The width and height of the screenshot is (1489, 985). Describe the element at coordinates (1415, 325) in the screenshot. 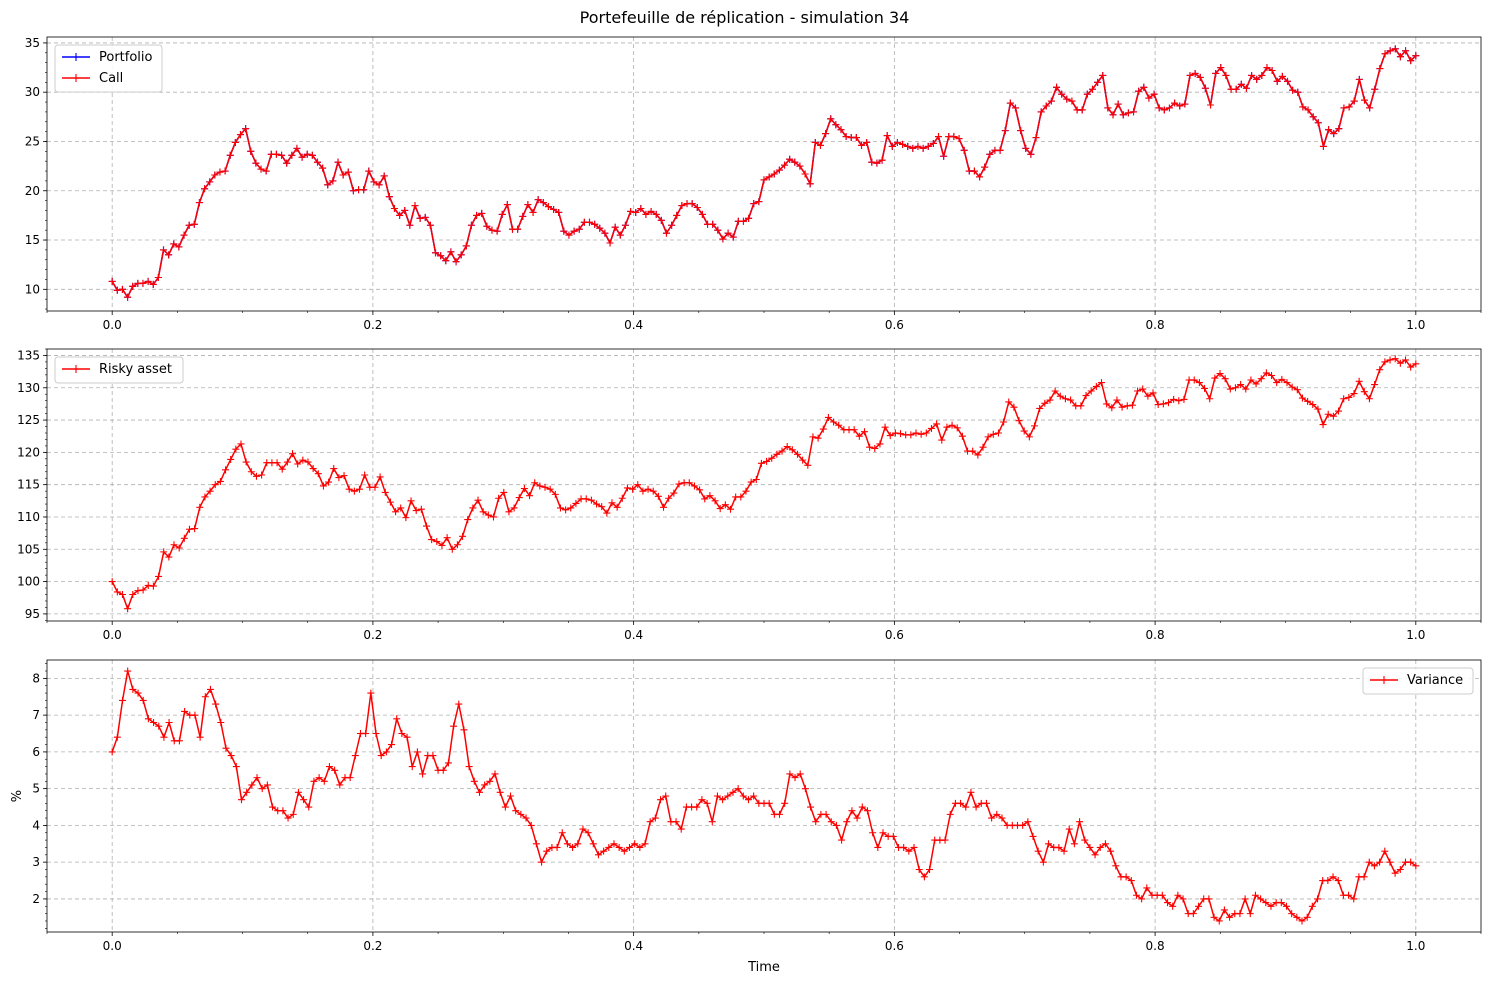

I see `x-tick-label: 1.0` at that location.